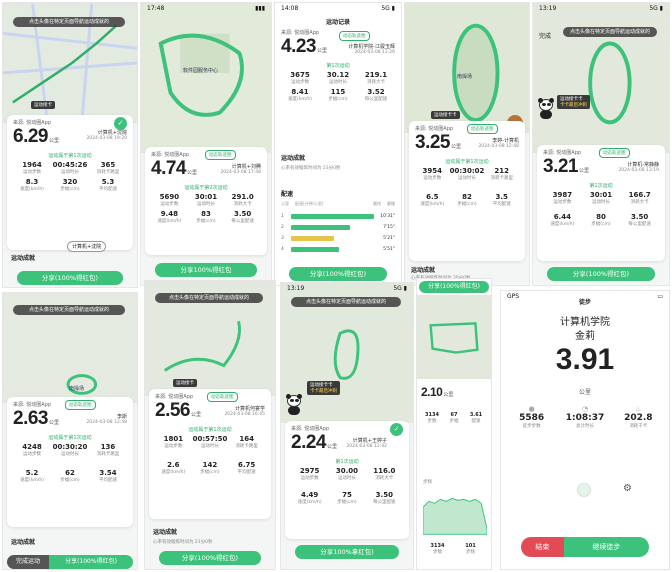  Describe the element at coordinates (308, 442) in the screenshot. I see `distance-value: 2.24` at that location.